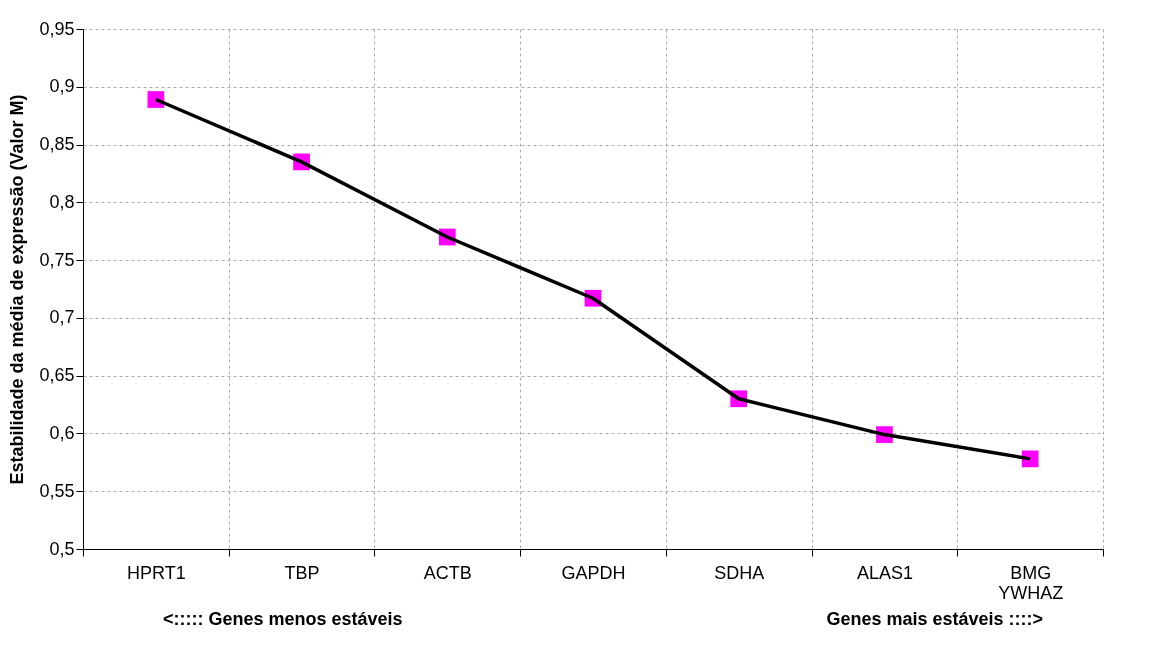  I want to click on y-tick-label: 0,7, so click(62, 317).